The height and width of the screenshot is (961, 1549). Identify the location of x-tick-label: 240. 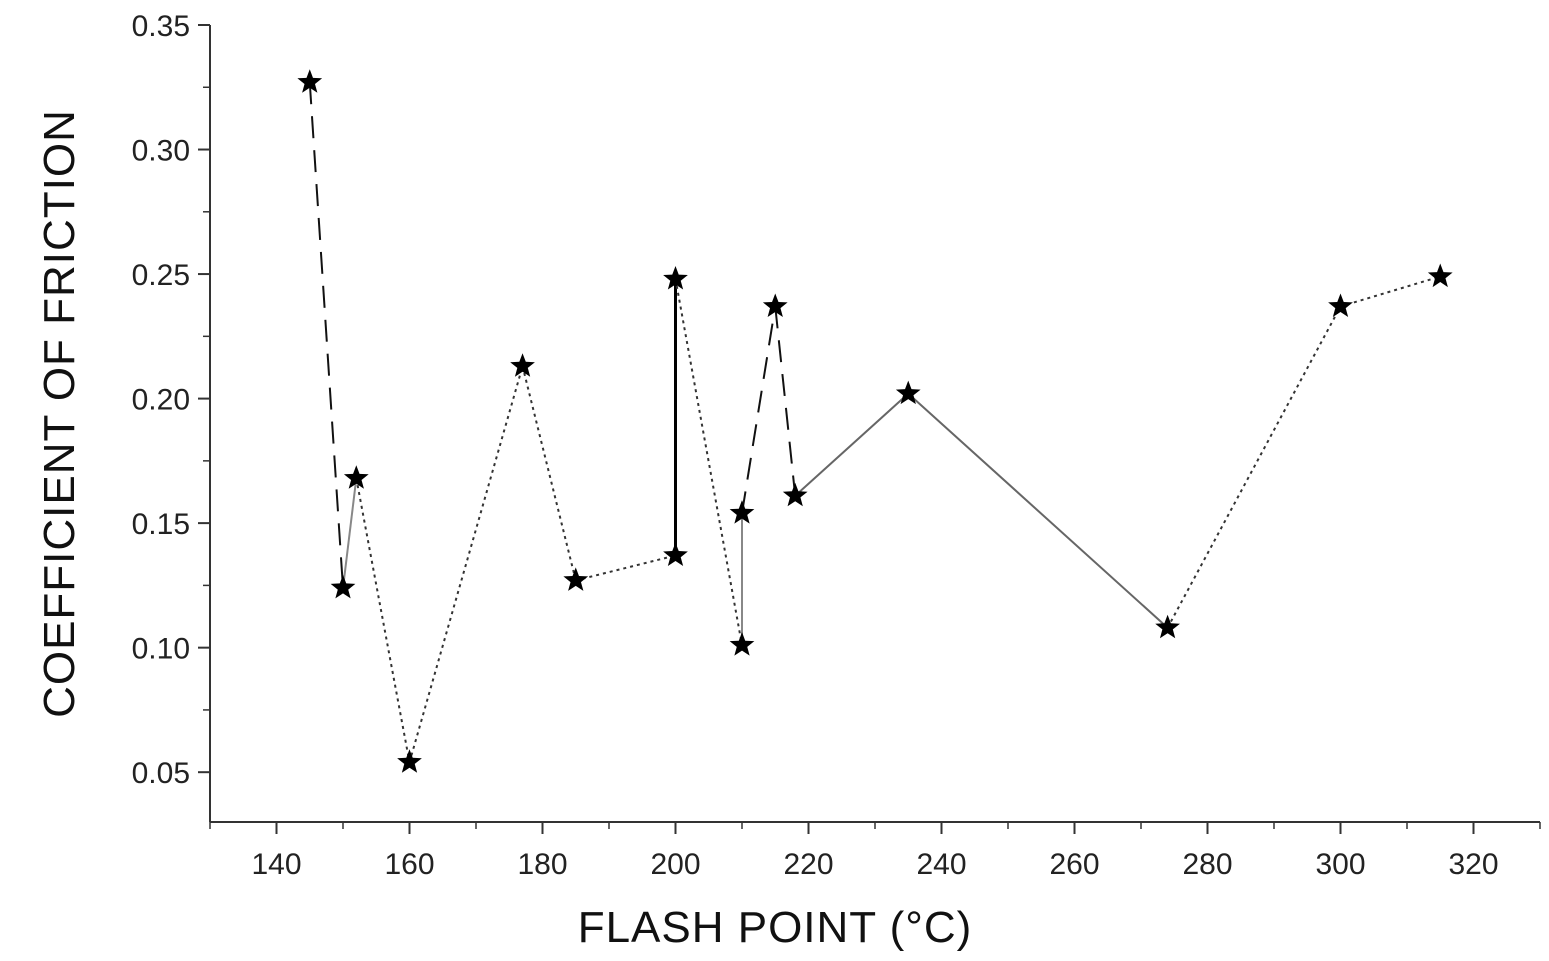
(941, 864).